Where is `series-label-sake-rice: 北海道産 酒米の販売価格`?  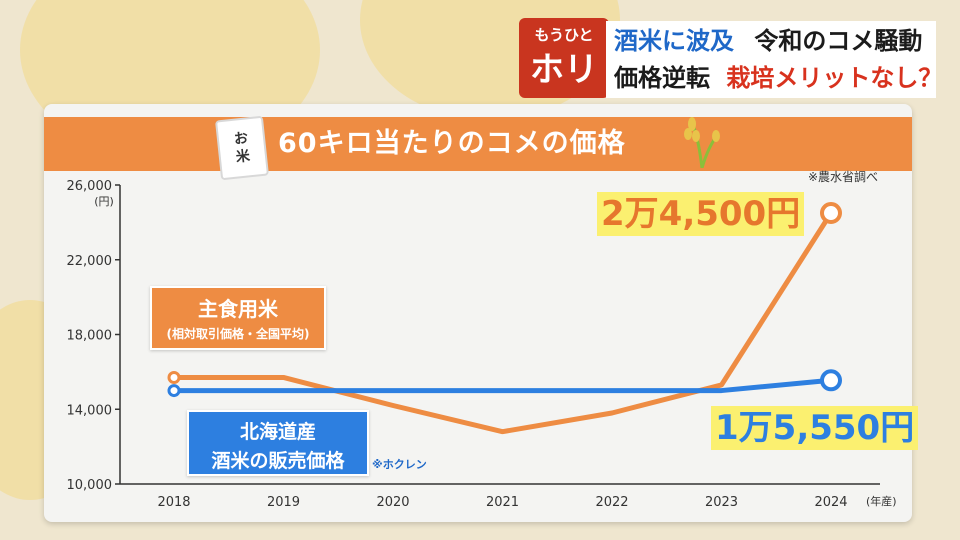
series-label-sake-rice: 北海道産 酒米の販売価格 is located at coordinates (278, 443).